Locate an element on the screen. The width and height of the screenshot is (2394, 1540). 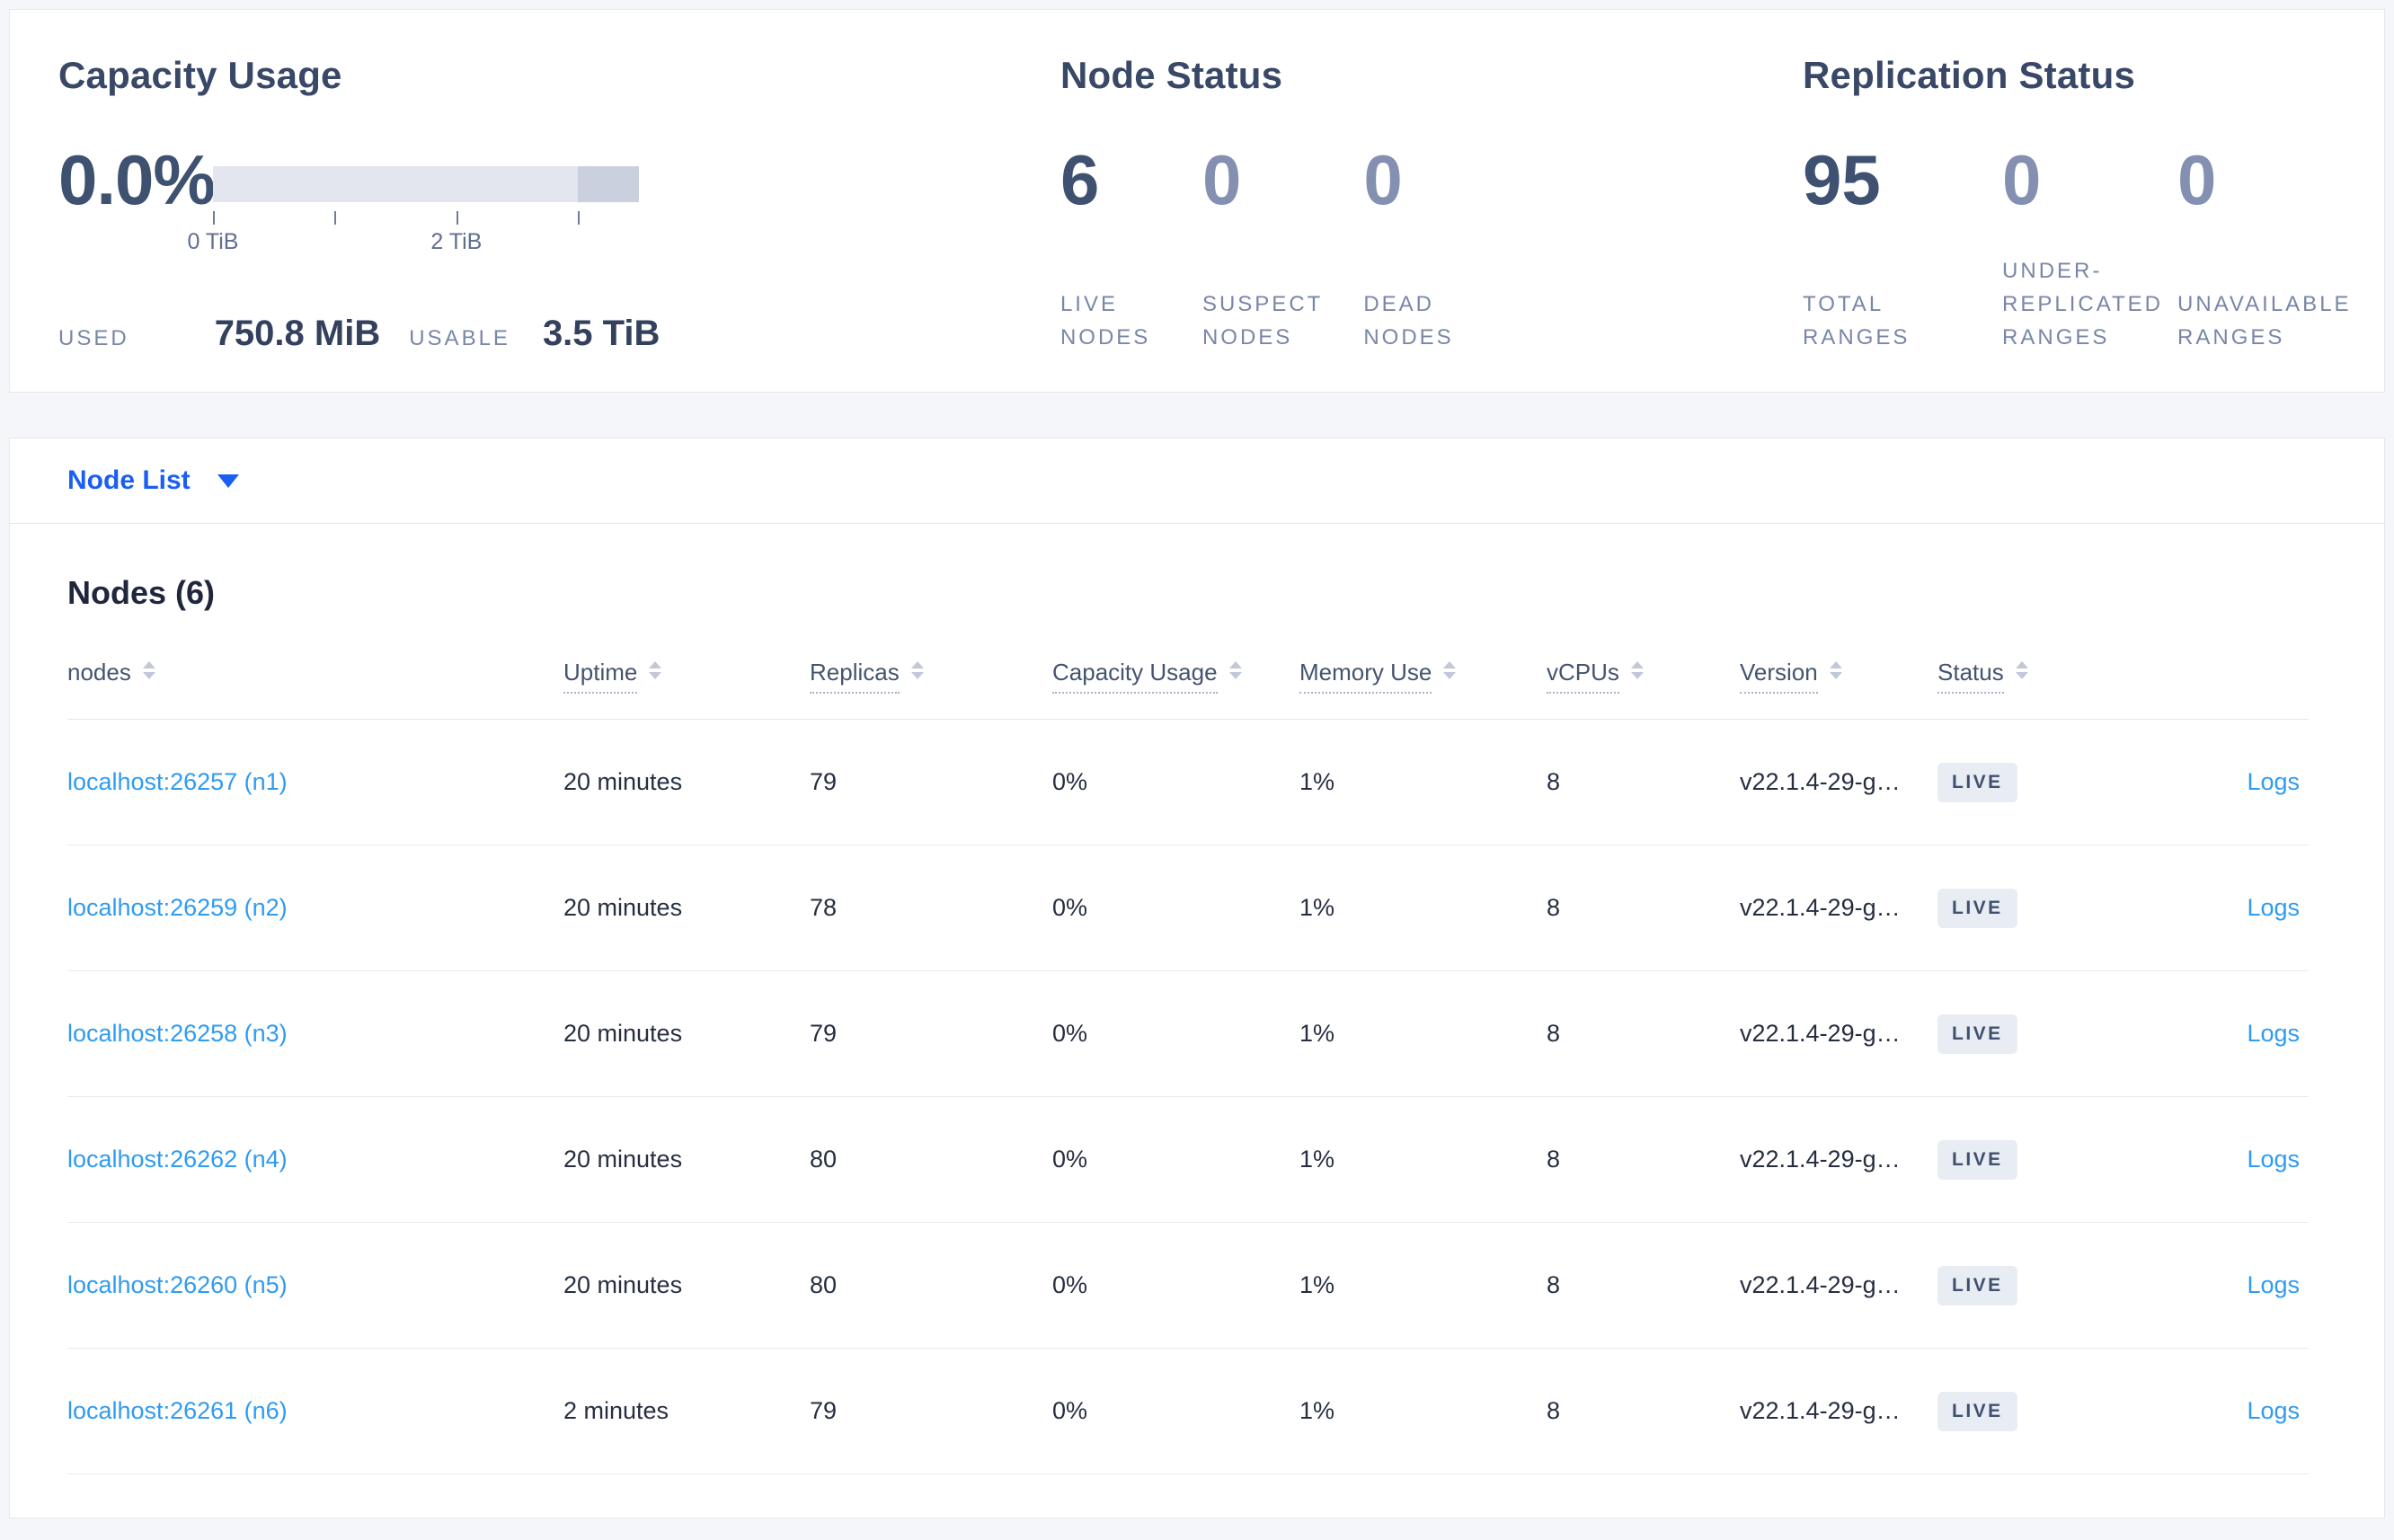
axis-label-0tib: 0 TiB is located at coordinates (213, 241).